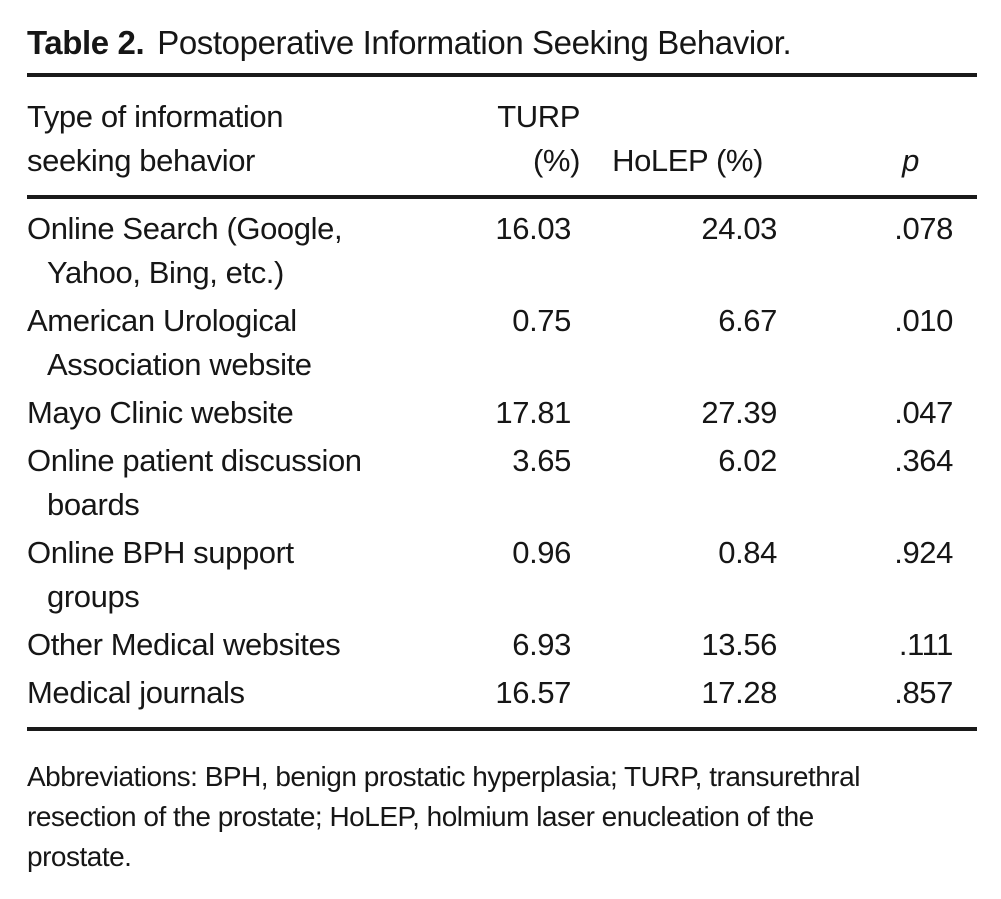  I want to click on cell-holep-value: 6.02, so click(747, 460).